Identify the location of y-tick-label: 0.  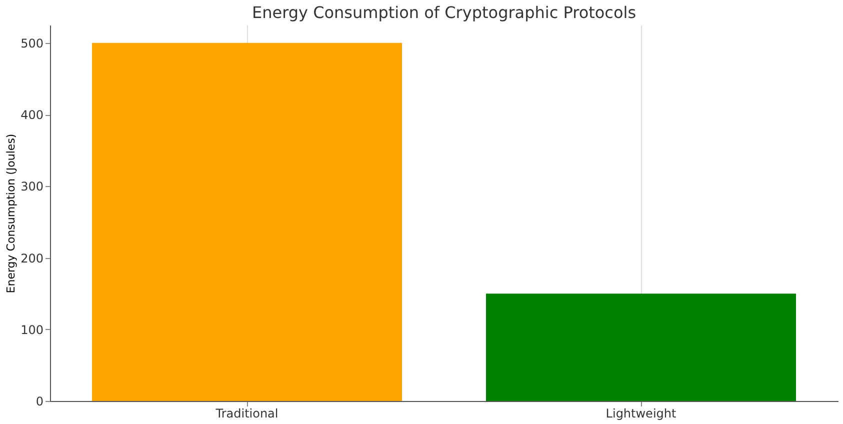
(40, 401).